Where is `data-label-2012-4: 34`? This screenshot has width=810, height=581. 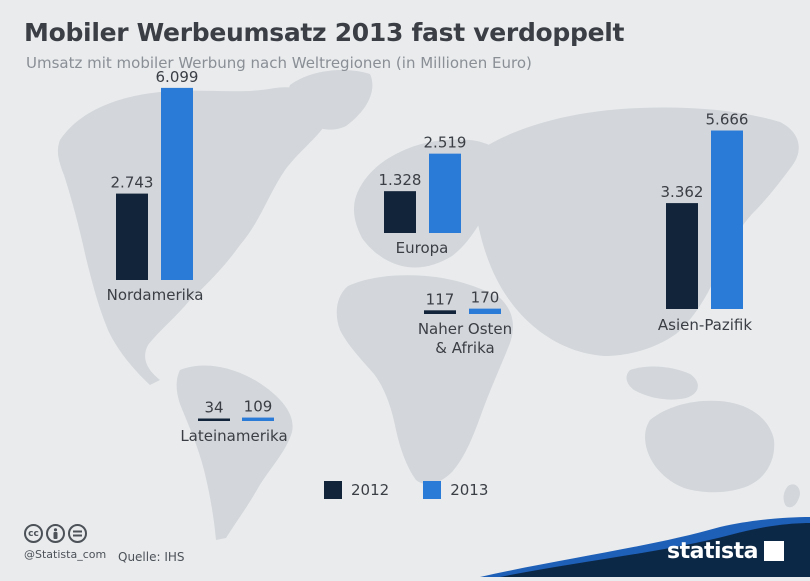
data-label-2012-4: 34 is located at coordinates (213, 408).